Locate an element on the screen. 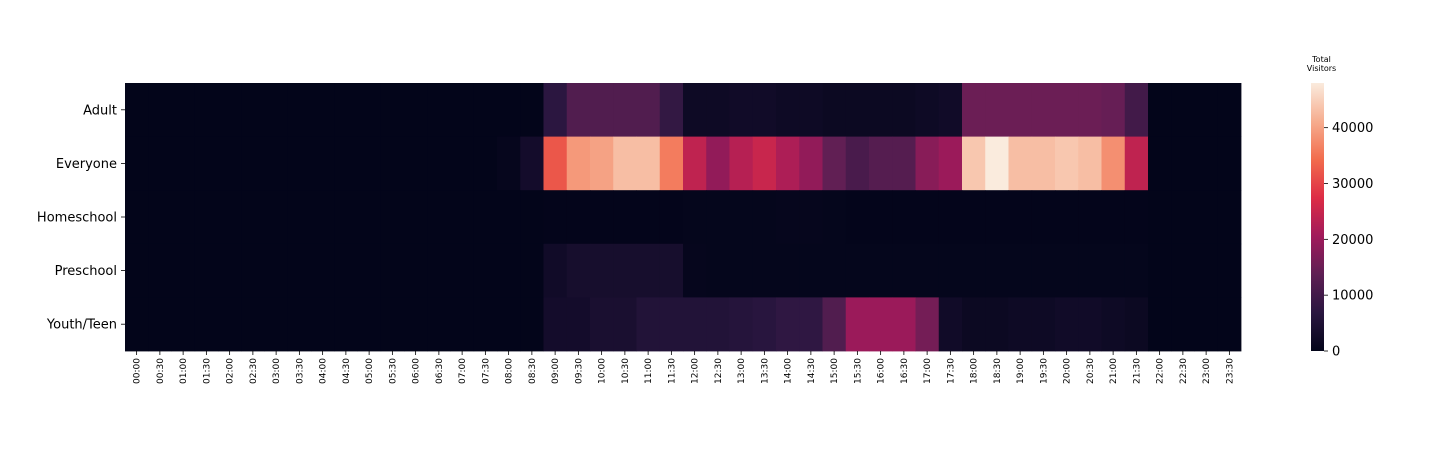 This screenshot has height=450, width=1450. x-tick-label: 09:00 is located at coordinates (556, 371).